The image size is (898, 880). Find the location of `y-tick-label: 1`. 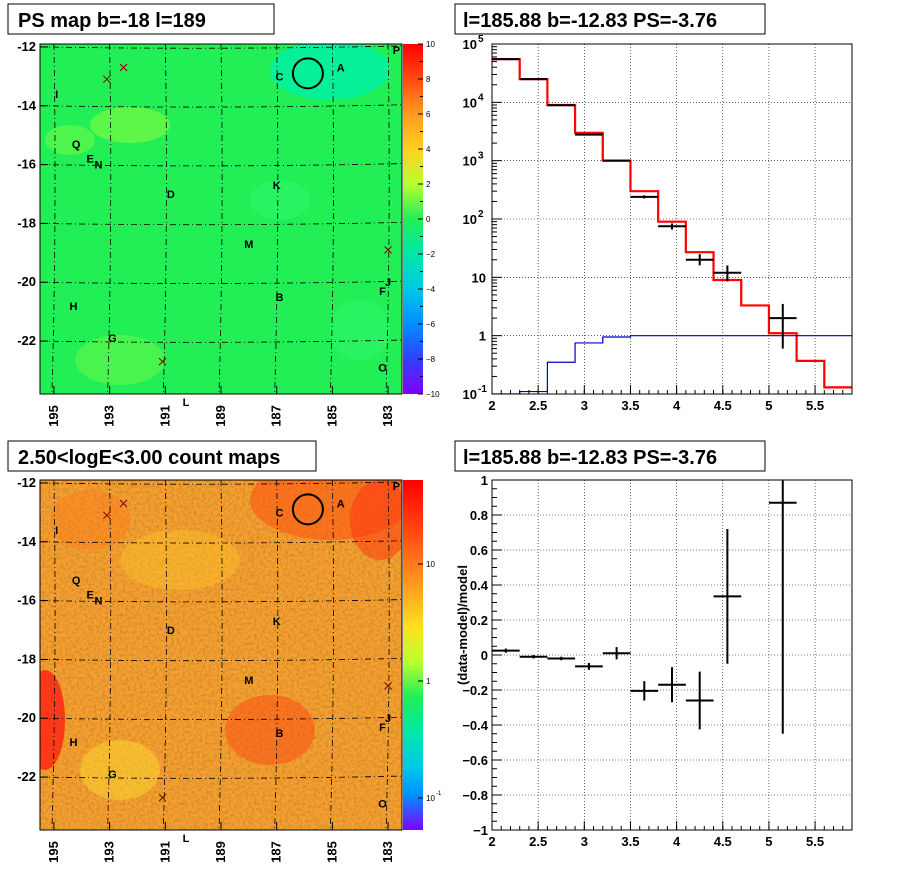

y-tick-label: 1 is located at coordinates (482, 336).